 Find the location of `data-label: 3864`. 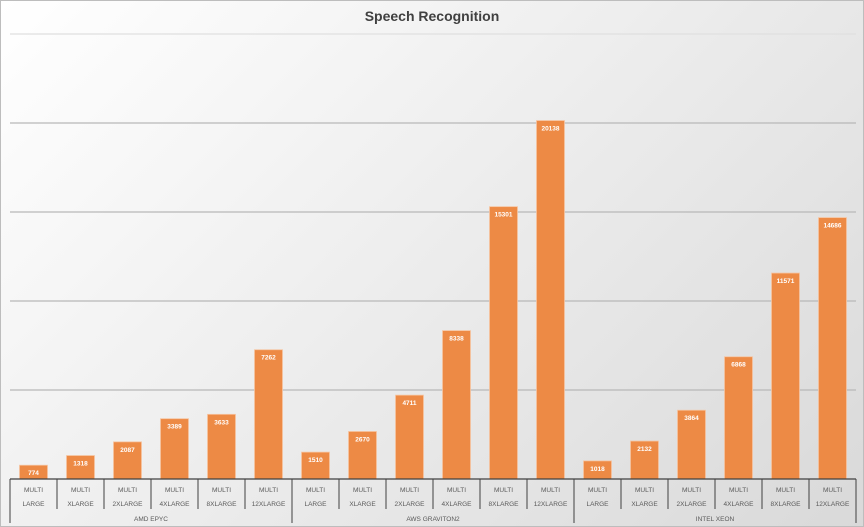

data-label: 3864 is located at coordinates (691, 418).